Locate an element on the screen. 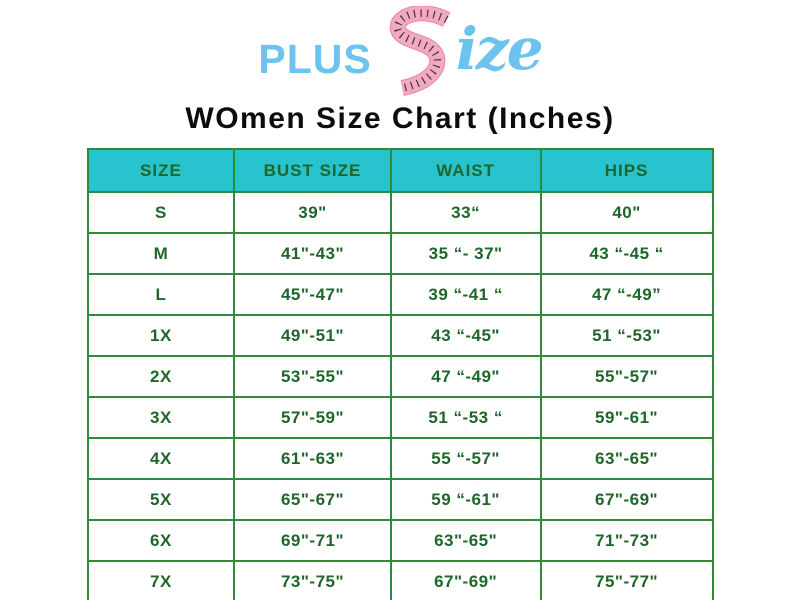 The width and height of the screenshot is (800, 600). waist-cell: 47 “-49" is located at coordinates (465, 376).